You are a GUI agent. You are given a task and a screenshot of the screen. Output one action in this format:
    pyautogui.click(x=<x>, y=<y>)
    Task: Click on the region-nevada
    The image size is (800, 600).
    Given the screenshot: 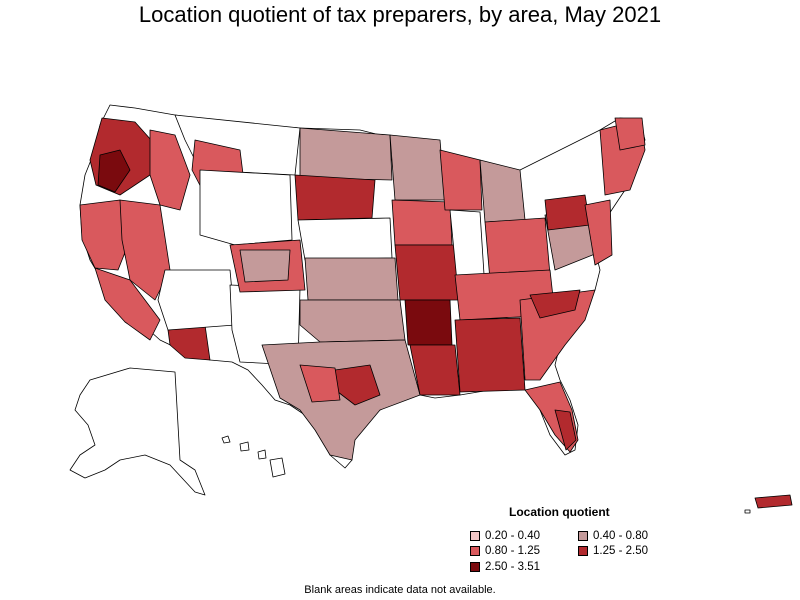 What is the action you would take?
    pyautogui.click(x=145, y=250)
    